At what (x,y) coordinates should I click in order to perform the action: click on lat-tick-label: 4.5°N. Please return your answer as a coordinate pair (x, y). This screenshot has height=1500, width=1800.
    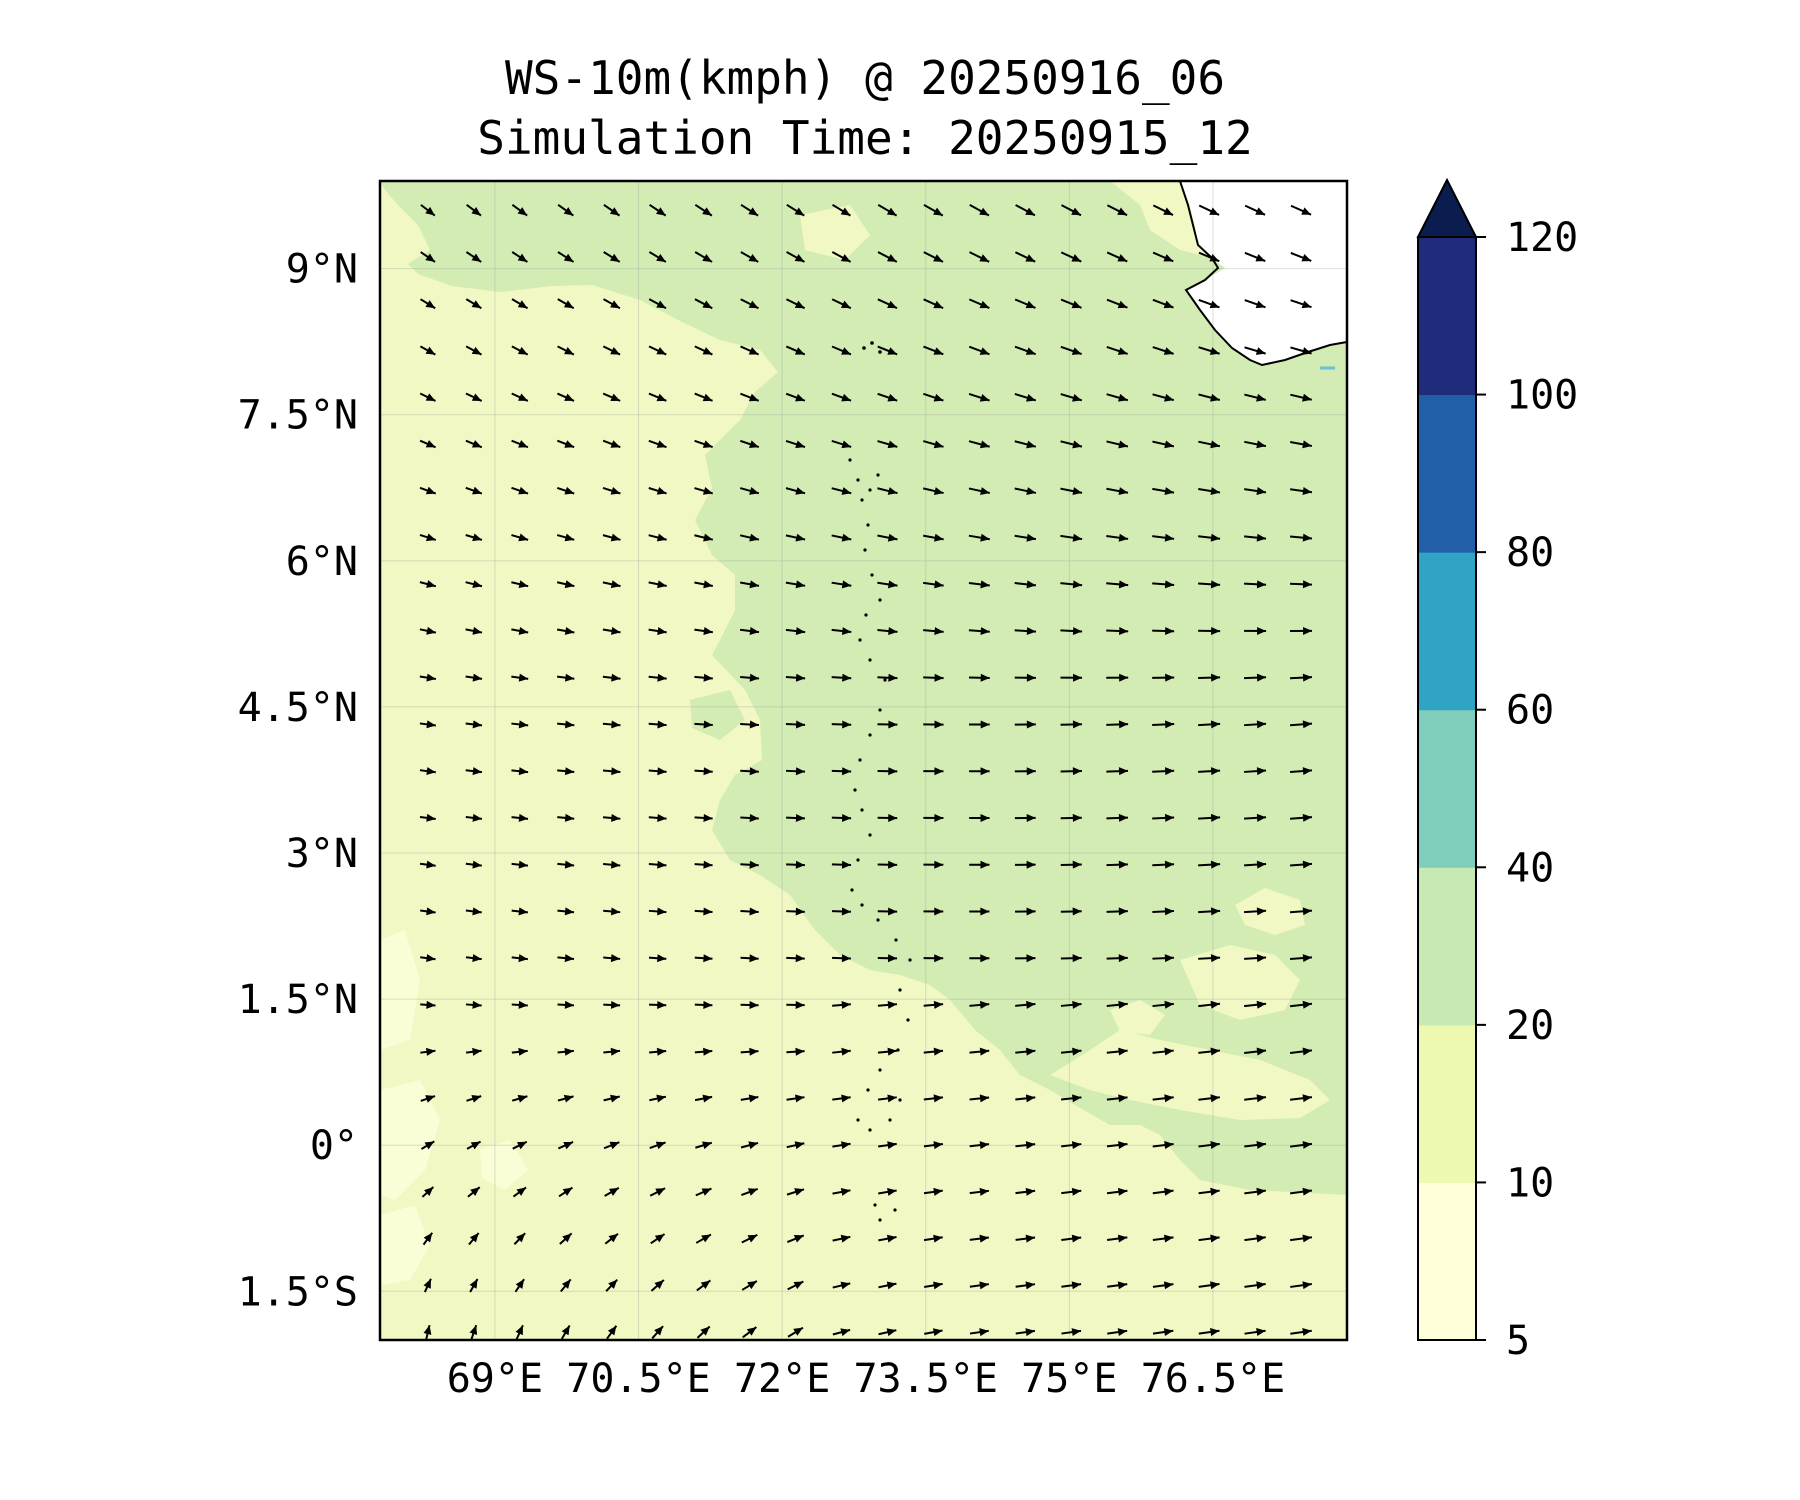
    Looking at the image, I should click on (298, 708).